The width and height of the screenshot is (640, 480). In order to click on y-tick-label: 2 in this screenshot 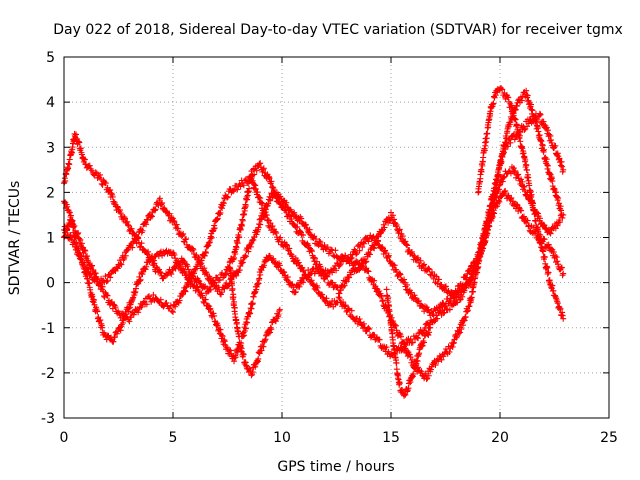, I will do `click(50, 193)`.